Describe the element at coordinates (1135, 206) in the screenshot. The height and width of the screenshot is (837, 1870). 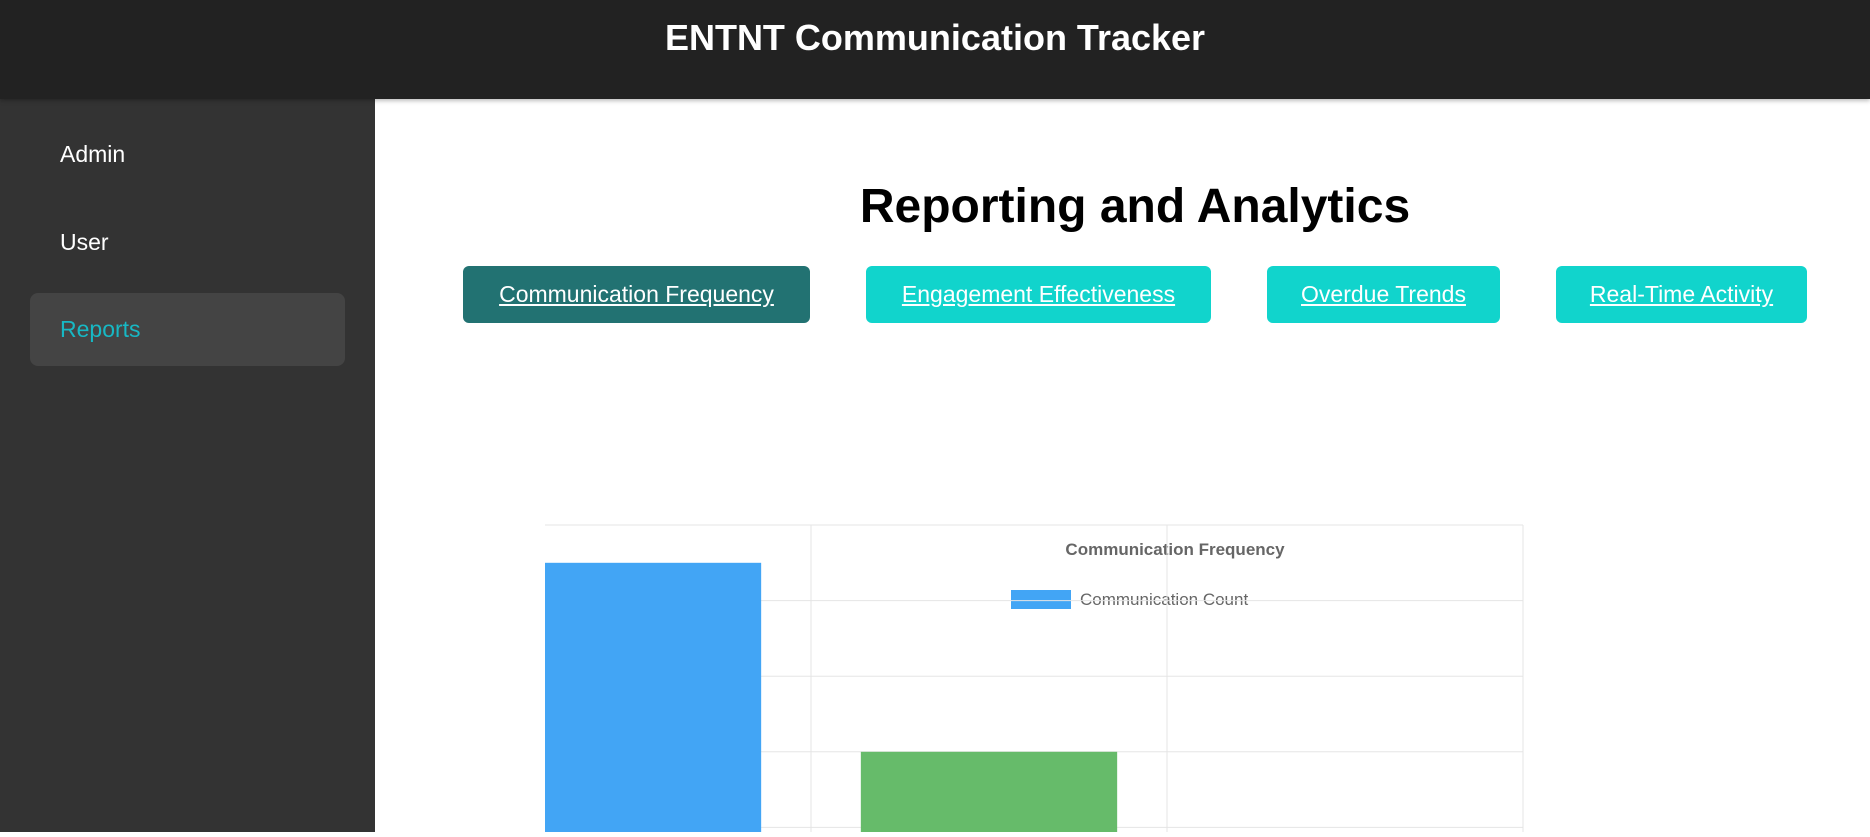
I see `page-title: Reporting and Analytics` at that location.